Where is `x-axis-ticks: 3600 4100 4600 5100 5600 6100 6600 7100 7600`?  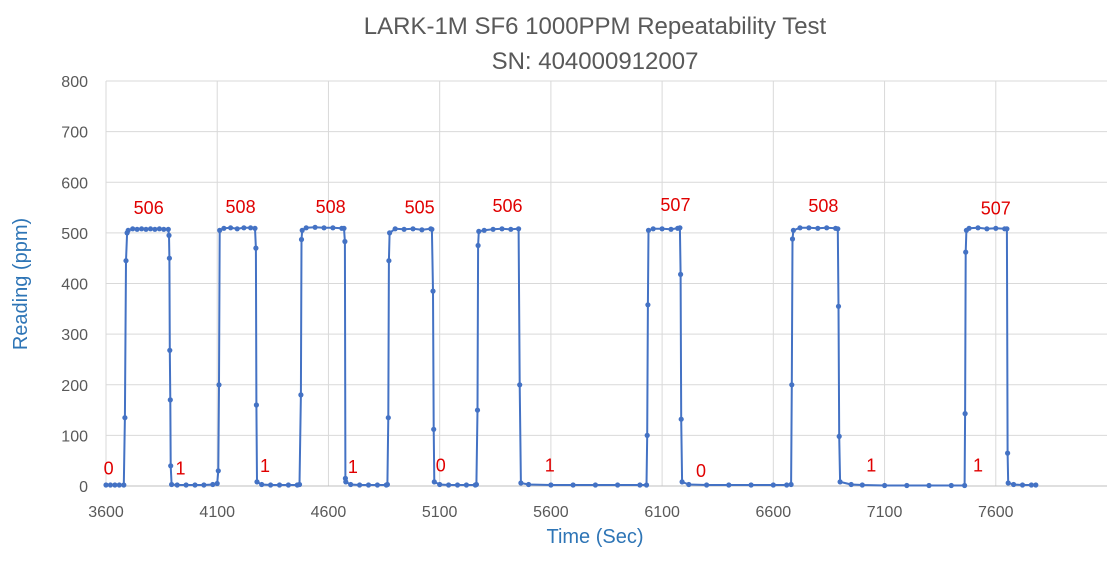
x-axis-ticks: 3600 4100 4600 5100 5600 6100 6600 7100 7600 is located at coordinates (550, 512).